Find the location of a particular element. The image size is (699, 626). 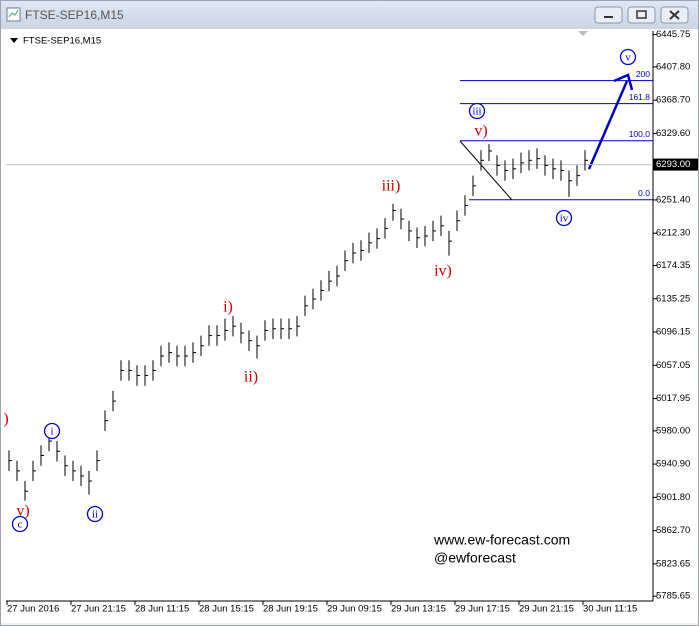

wave-label: iv) is located at coordinates (443, 271).